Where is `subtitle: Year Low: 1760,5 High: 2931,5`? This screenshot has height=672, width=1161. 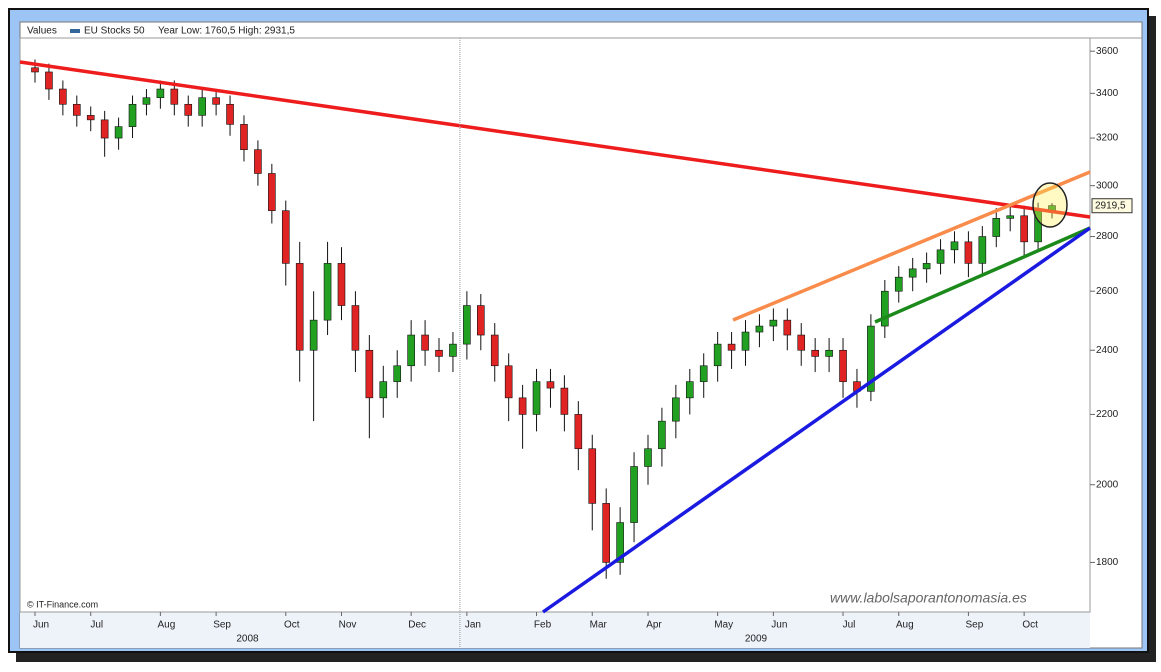 subtitle: Year Low: 1760,5 High: 2931,5 is located at coordinates (226, 31).